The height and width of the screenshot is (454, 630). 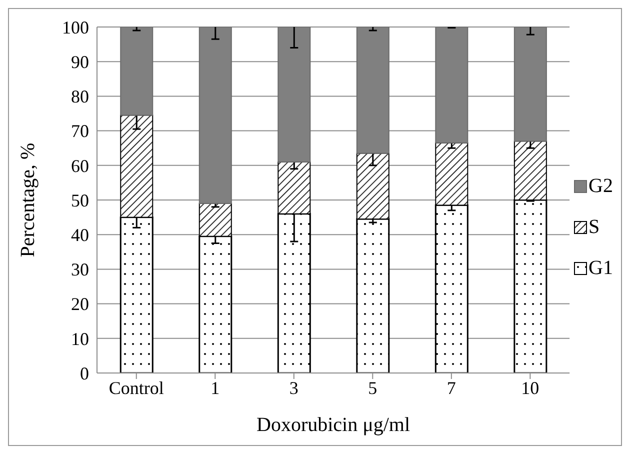 I want to click on x-axis-title: Doxorubicin μg/ml, so click(x=333, y=425).